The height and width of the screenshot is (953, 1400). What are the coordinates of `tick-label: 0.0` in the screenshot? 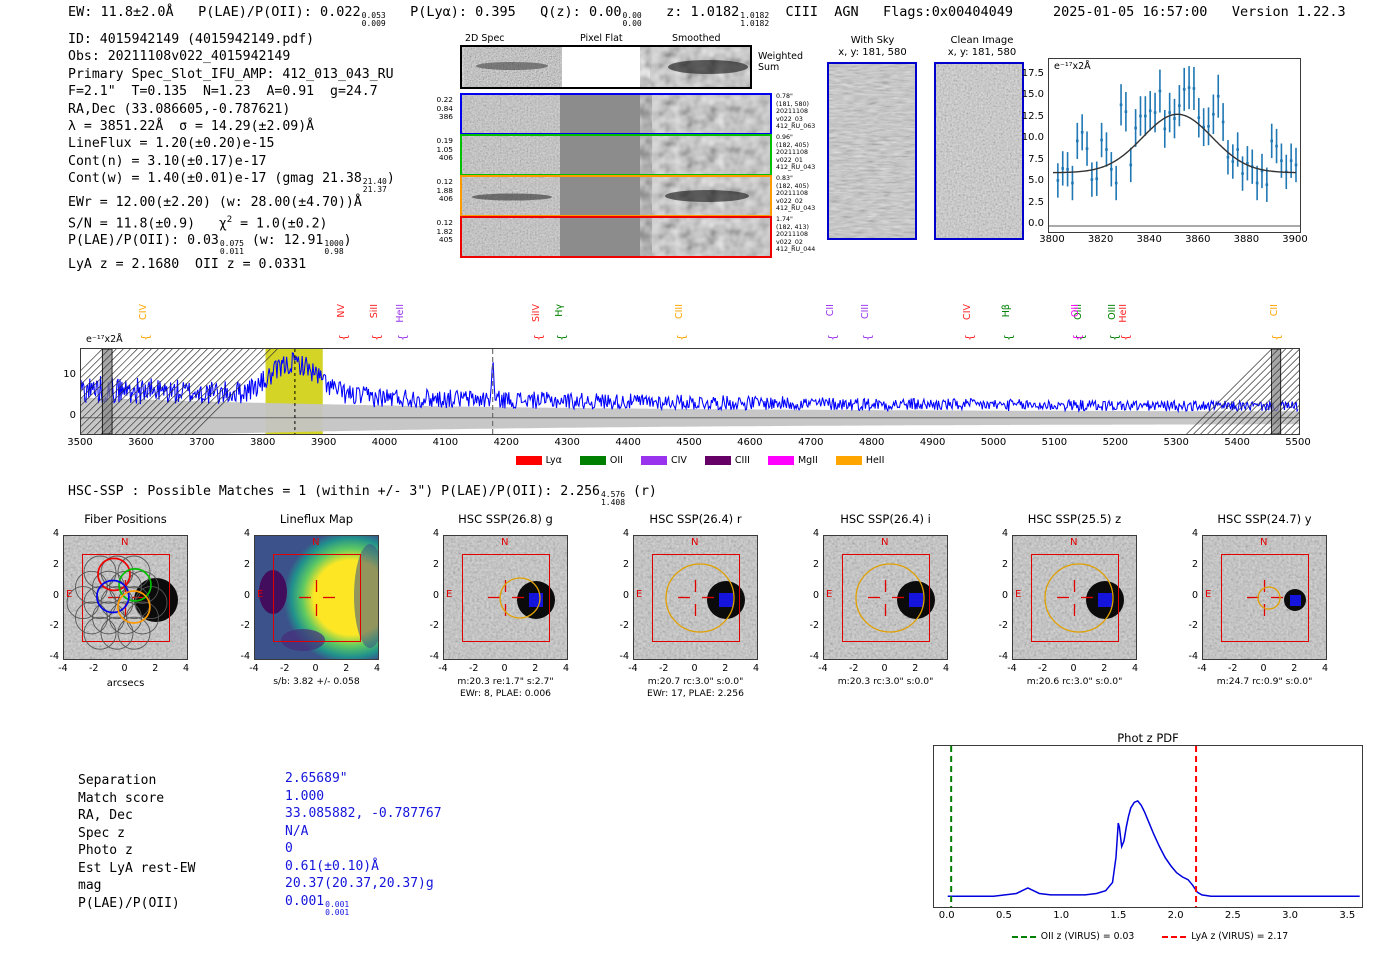 It's located at (1036, 223).